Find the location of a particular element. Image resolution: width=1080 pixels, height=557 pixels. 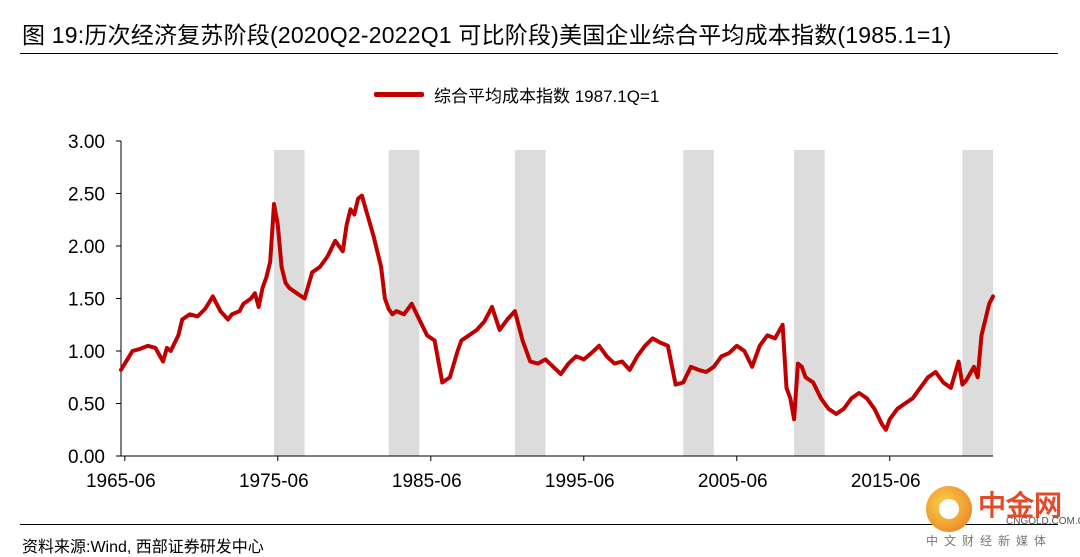

chart-legend: 综合平均成本指数 1987.1Q=1 is located at coordinates (516, 94).